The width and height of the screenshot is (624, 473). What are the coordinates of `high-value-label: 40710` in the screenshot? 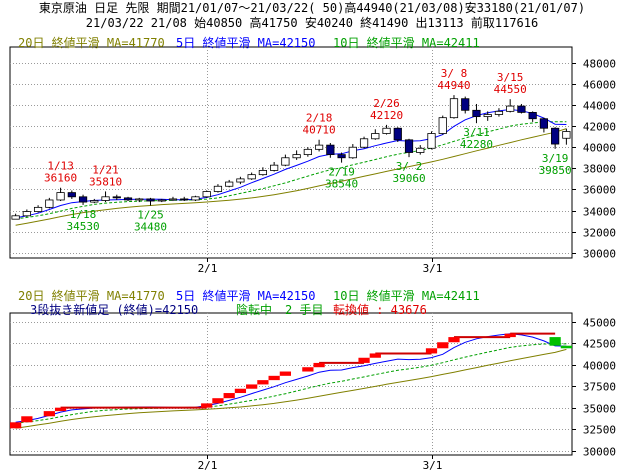 It's located at (319, 130).